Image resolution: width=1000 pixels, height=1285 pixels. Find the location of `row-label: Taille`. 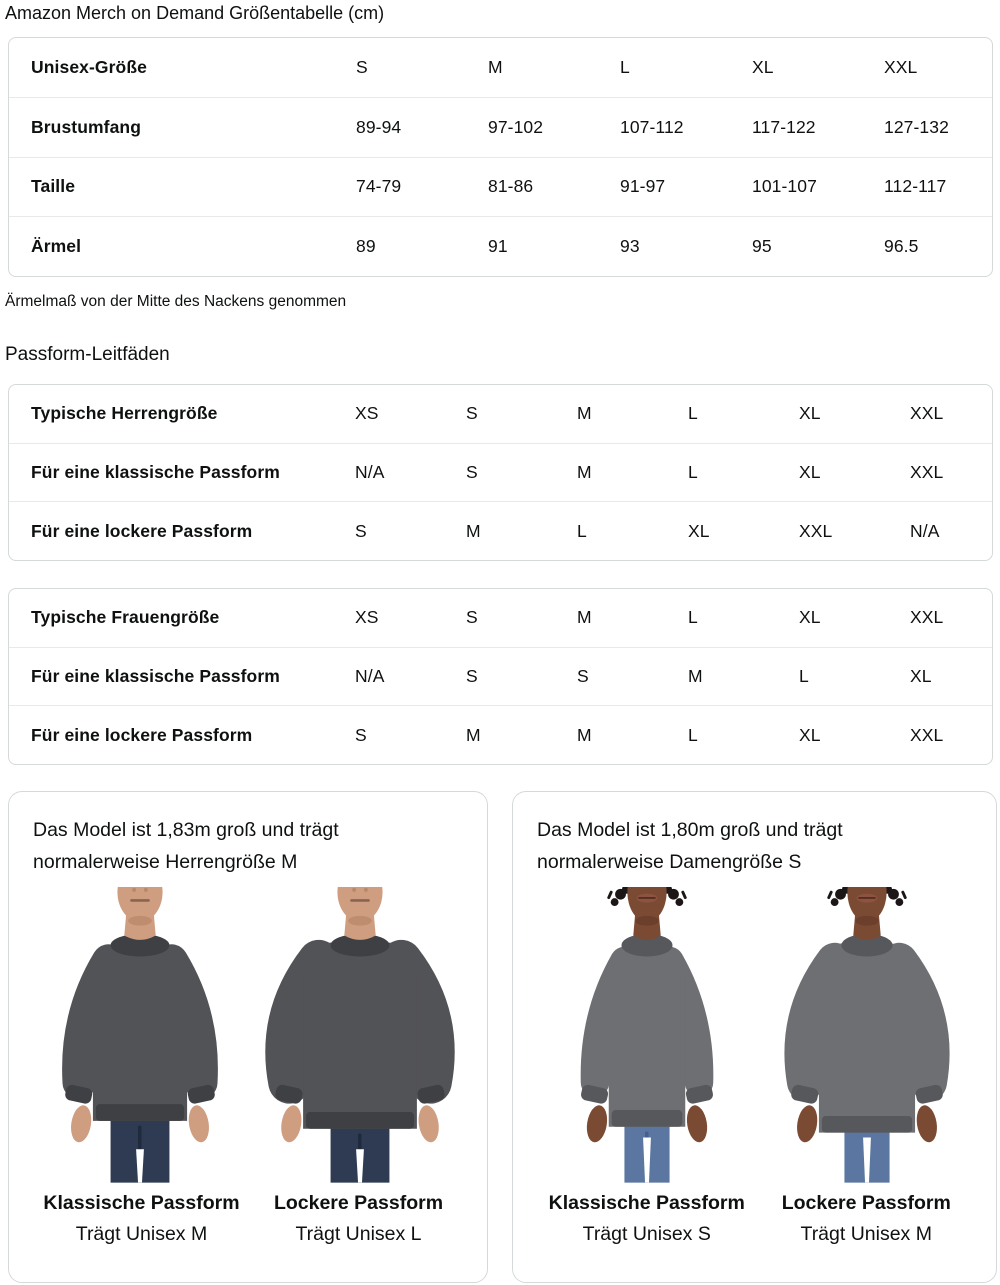

row-label: Taille is located at coordinates (53, 186).